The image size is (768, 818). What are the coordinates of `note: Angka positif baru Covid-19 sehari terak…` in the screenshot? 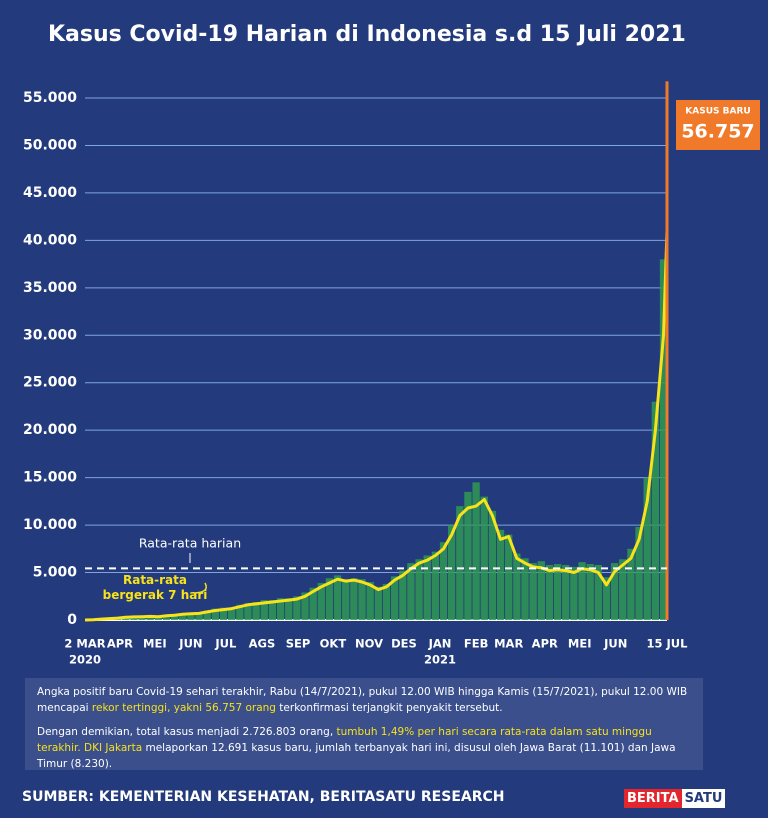 It's located at (364, 700).